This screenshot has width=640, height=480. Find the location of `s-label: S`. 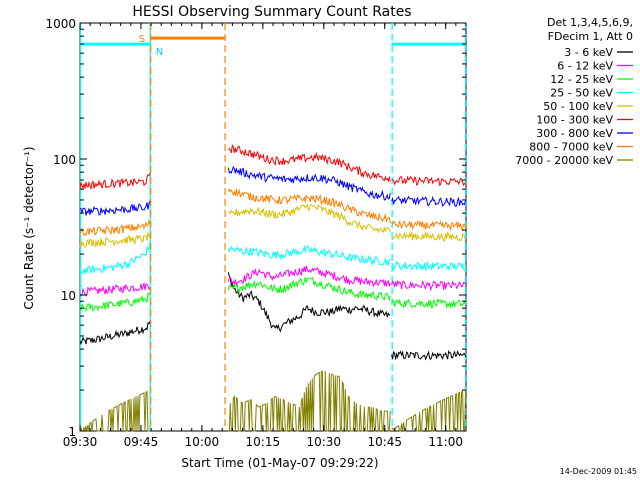

s-label: S is located at coordinates (142, 39).